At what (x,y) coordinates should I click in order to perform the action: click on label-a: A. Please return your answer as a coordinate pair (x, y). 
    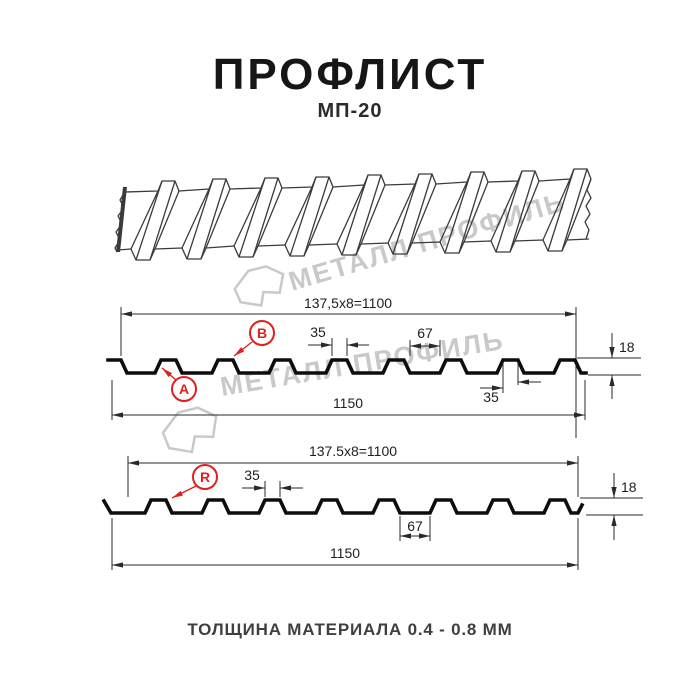
    Looking at the image, I should click on (179, 384).